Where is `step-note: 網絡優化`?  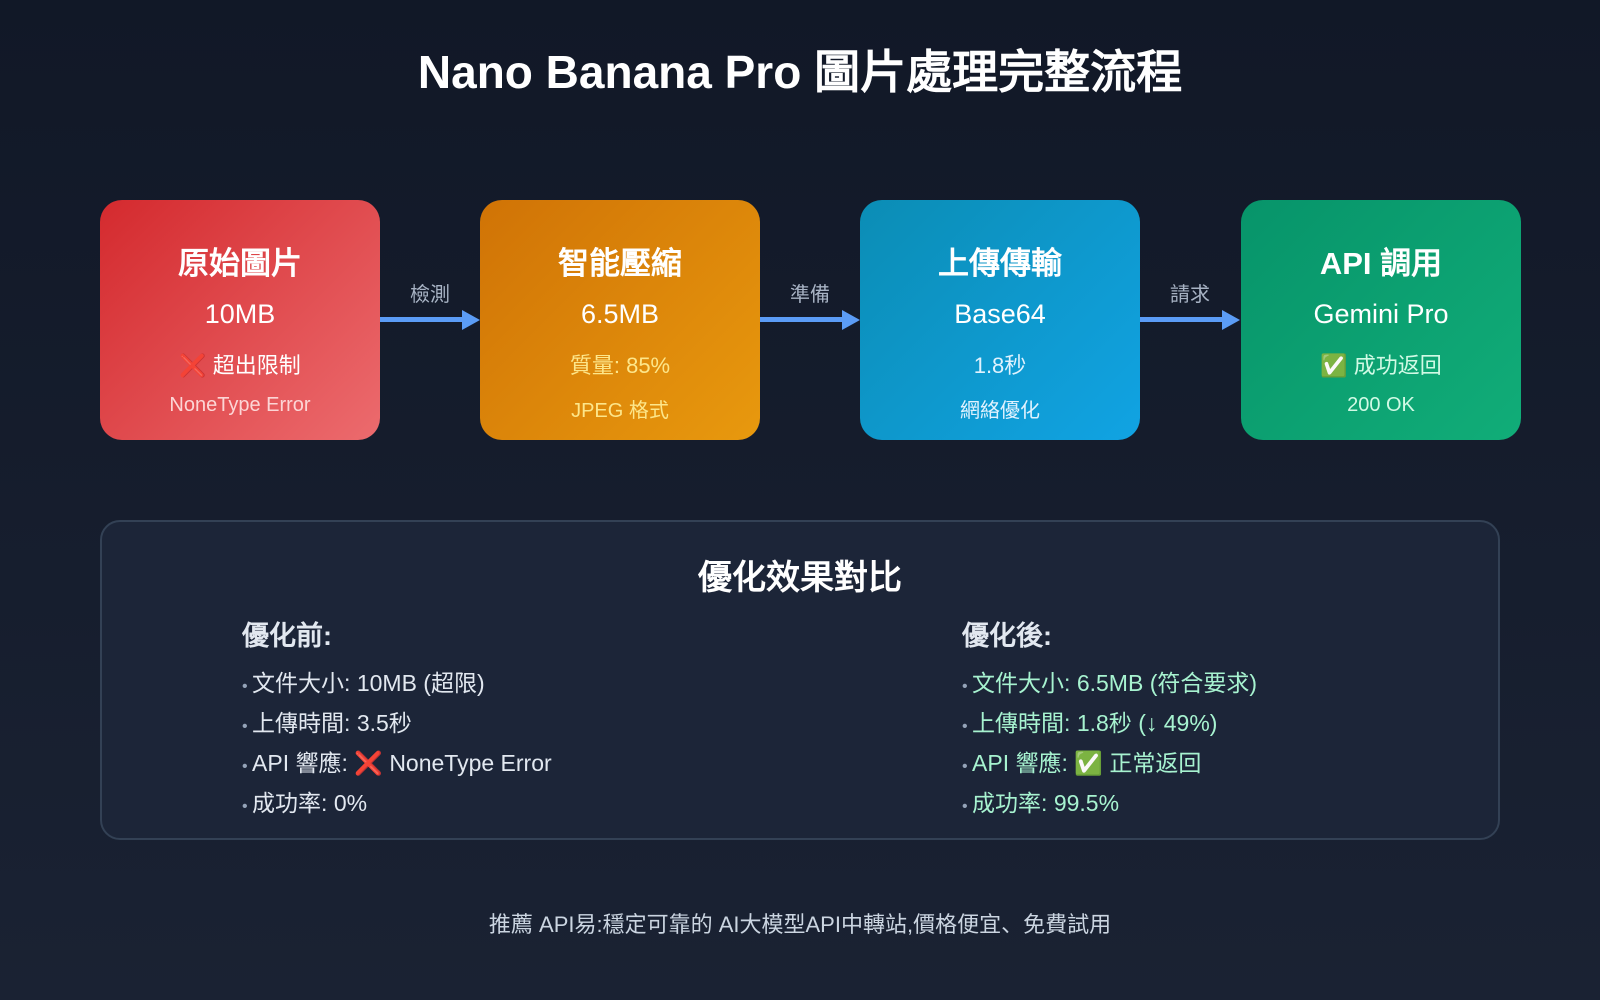 step-note: 網絡優化 is located at coordinates (1000, 411).